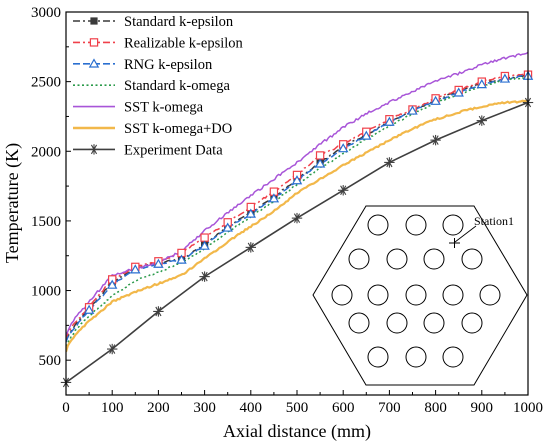 The image size is (550, 445). Describe the element at coordinates (389, 408) in the screenshot. I see `x-tick-label: 700` at that location.